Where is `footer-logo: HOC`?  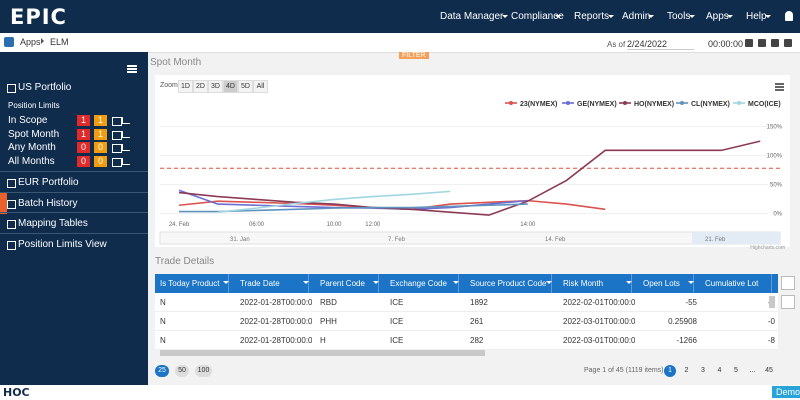
footer-logo: HOC is located at coordinates (16, 392).